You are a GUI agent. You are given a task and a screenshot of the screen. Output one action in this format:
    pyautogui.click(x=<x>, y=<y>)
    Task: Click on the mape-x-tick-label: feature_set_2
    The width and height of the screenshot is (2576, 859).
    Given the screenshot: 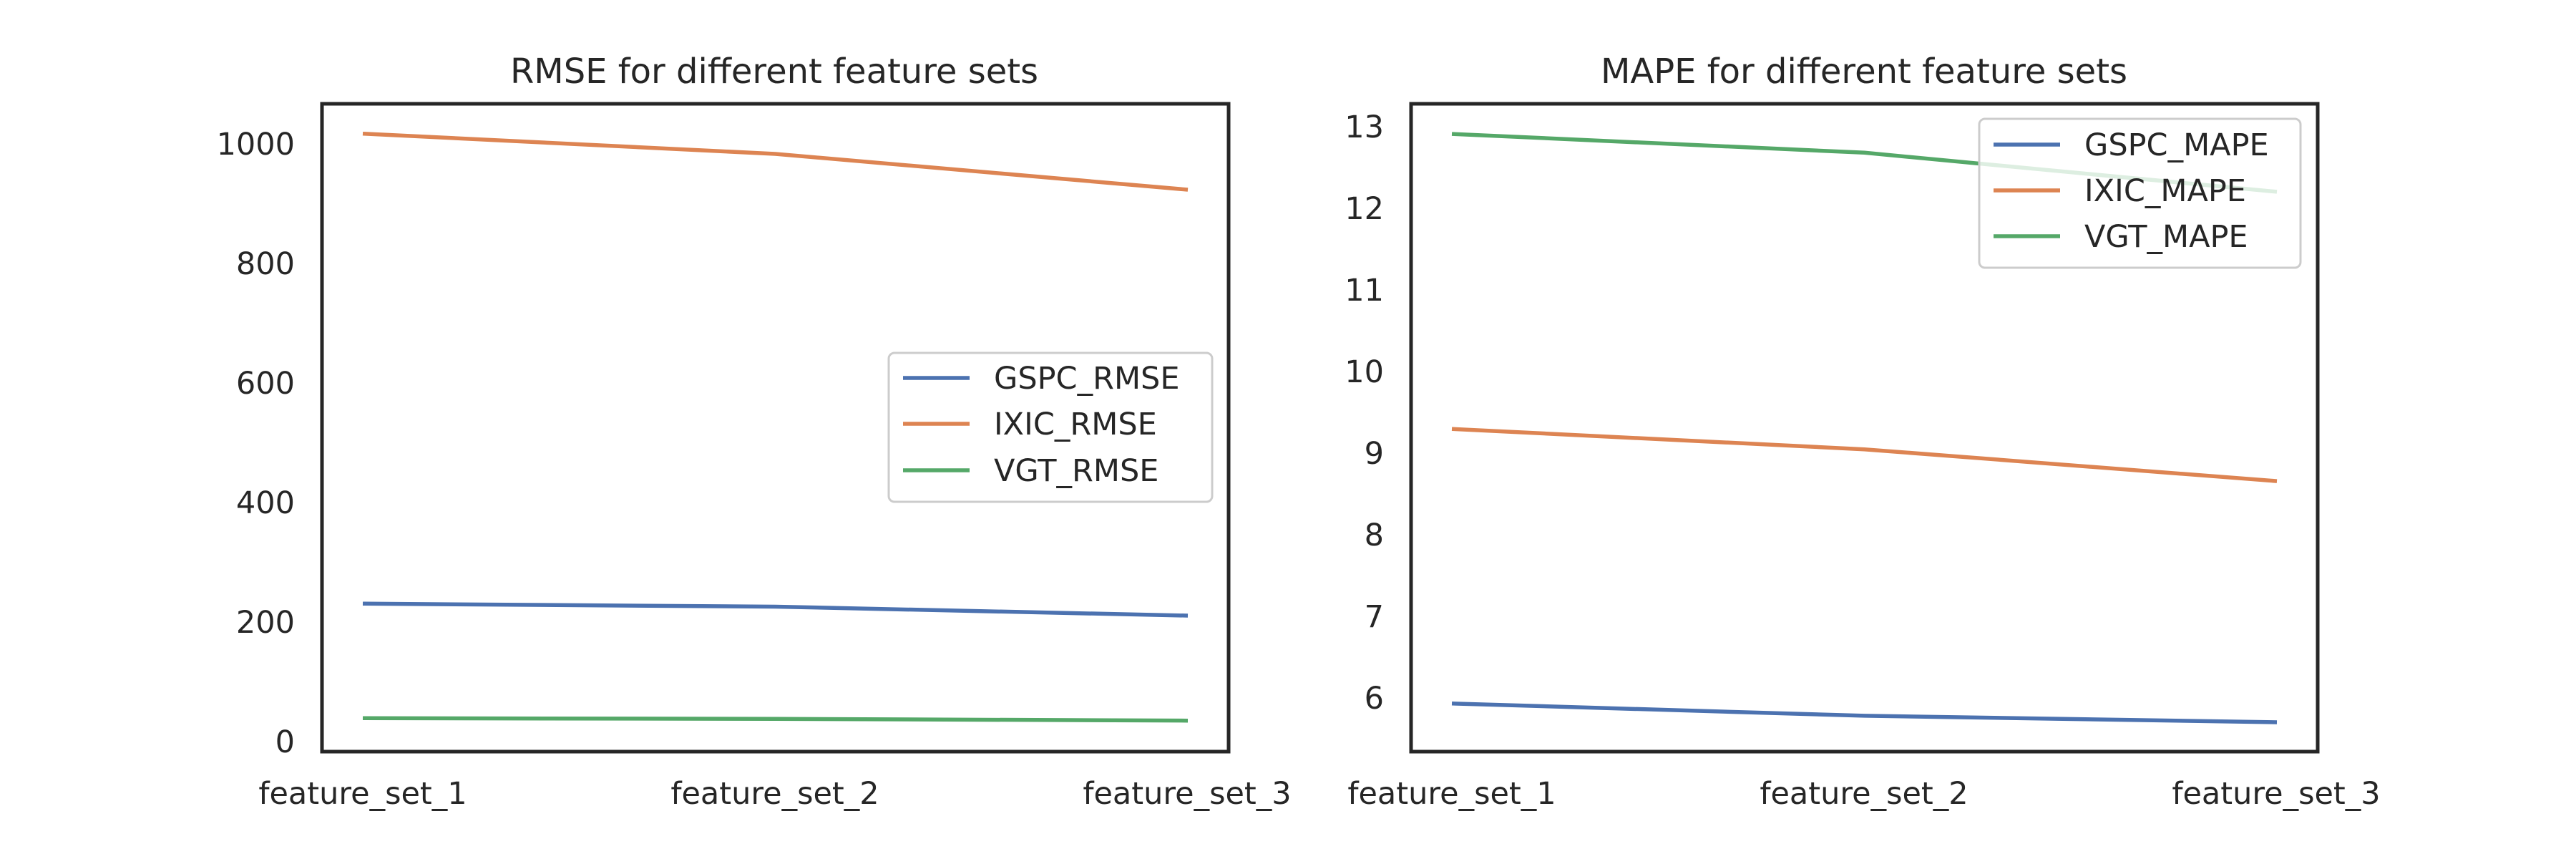 What is the action you would take?
    pyautogui.click(x=1864, y=794)
    